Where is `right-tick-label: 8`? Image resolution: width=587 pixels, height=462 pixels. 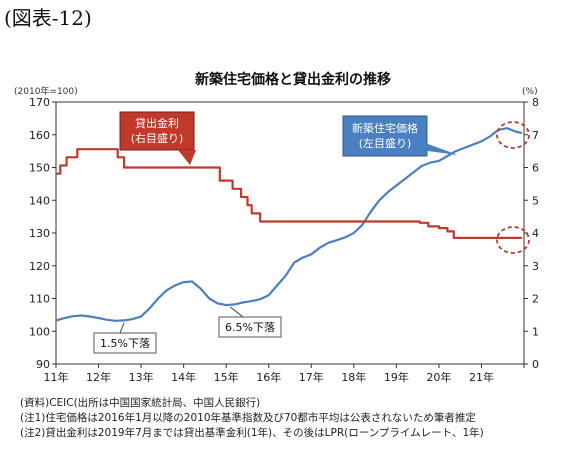
right-tick-label: 8 is located at coordinates (535, 102).